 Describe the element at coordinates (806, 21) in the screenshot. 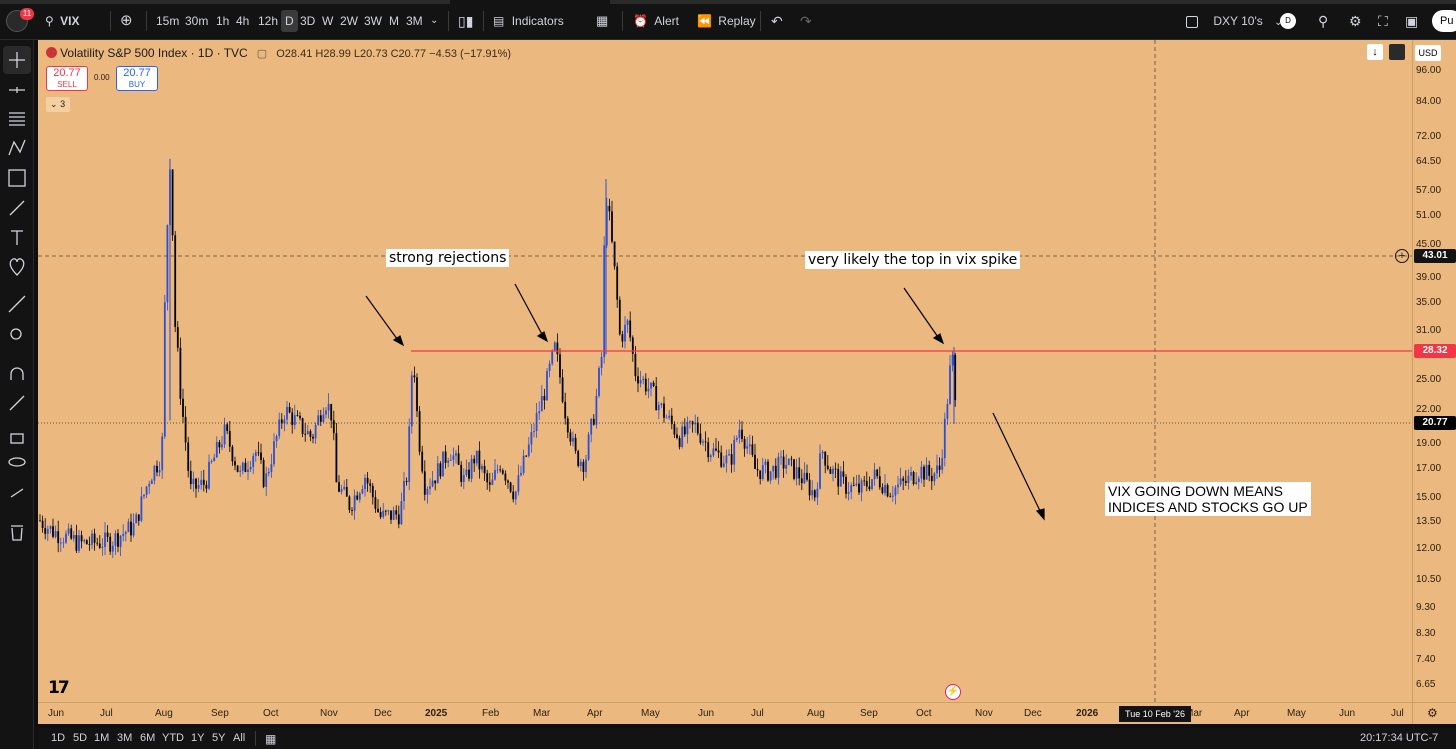

I see `redo-icon: ↷` at that location.